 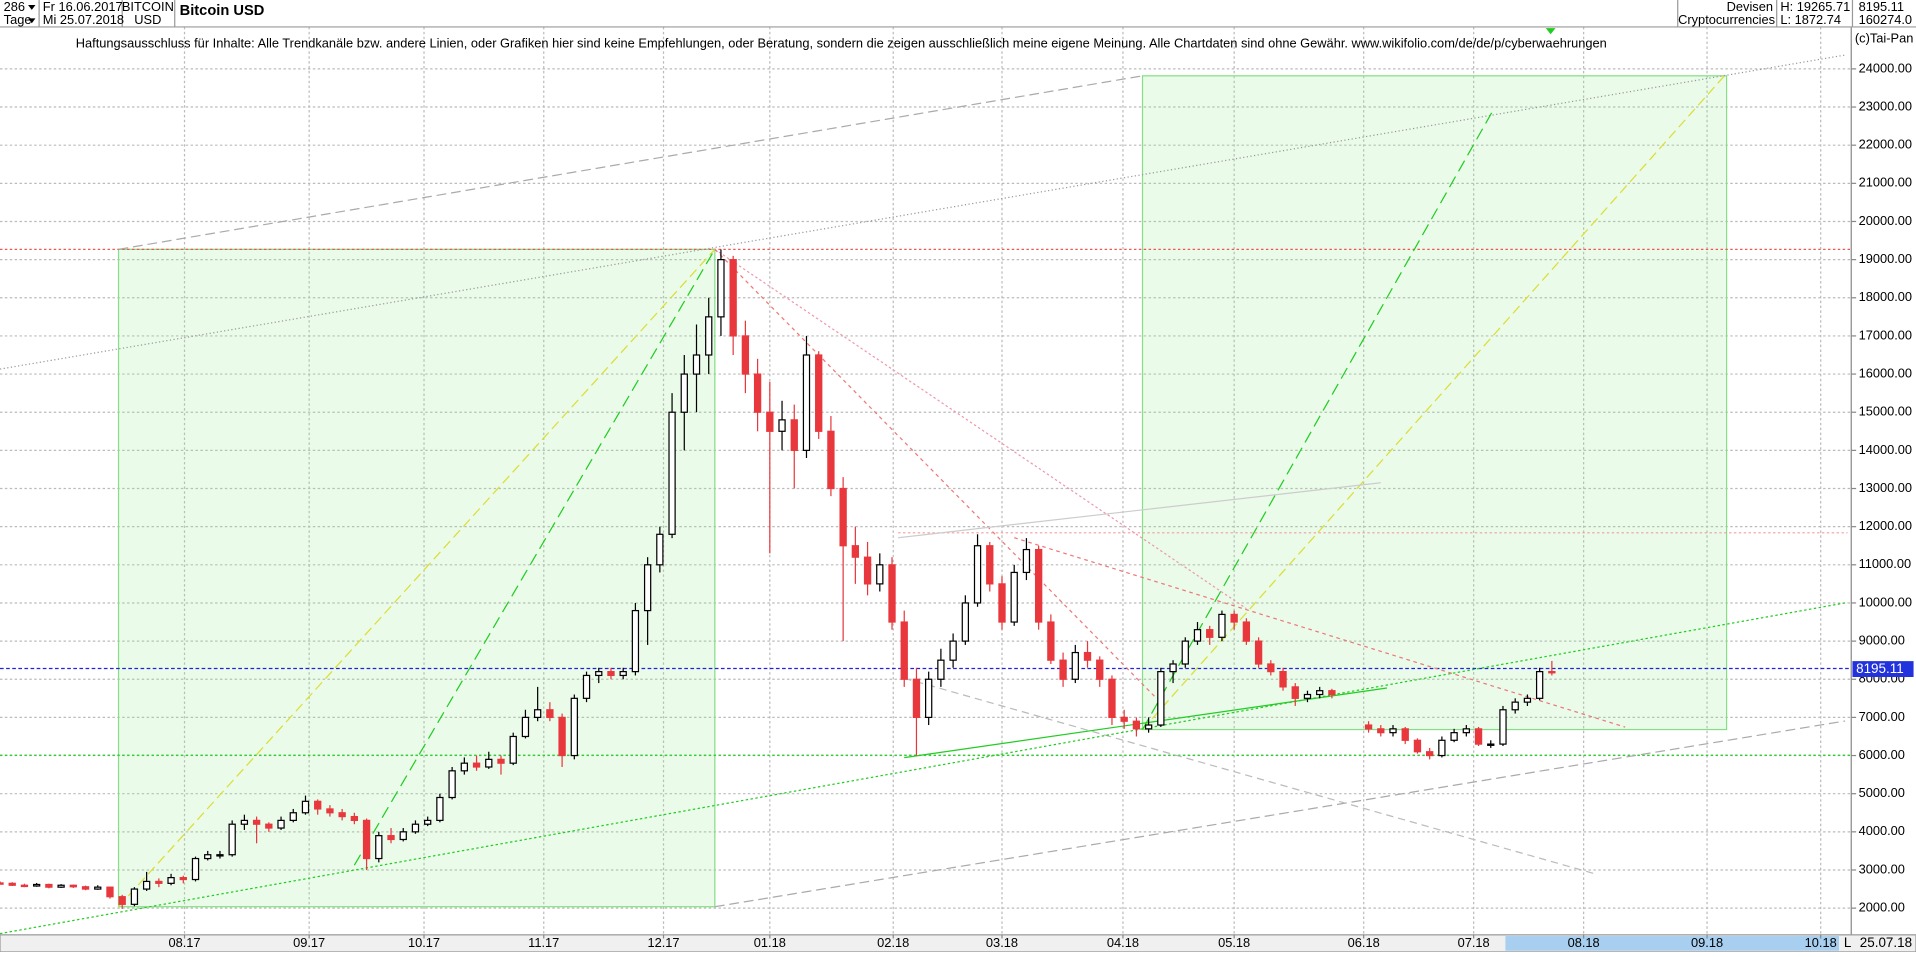 What do you see at coordinates (1550, 31) in the screenshot?
I see `marker` at bounding box center [1550, 31].